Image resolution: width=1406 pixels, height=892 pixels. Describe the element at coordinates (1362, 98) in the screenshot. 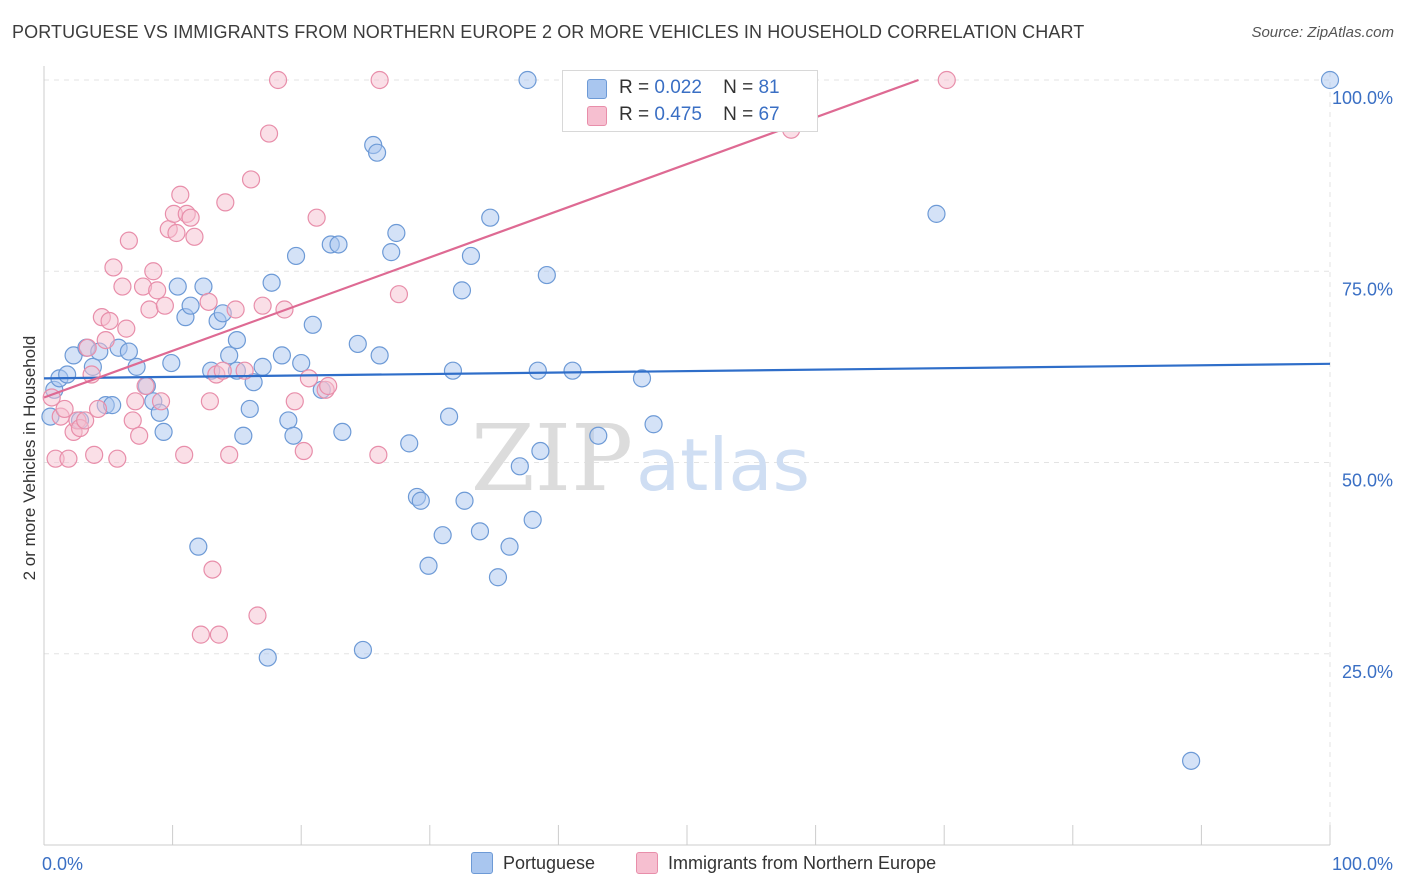

I see `y-tick-label-100: 100.0%` at that location.